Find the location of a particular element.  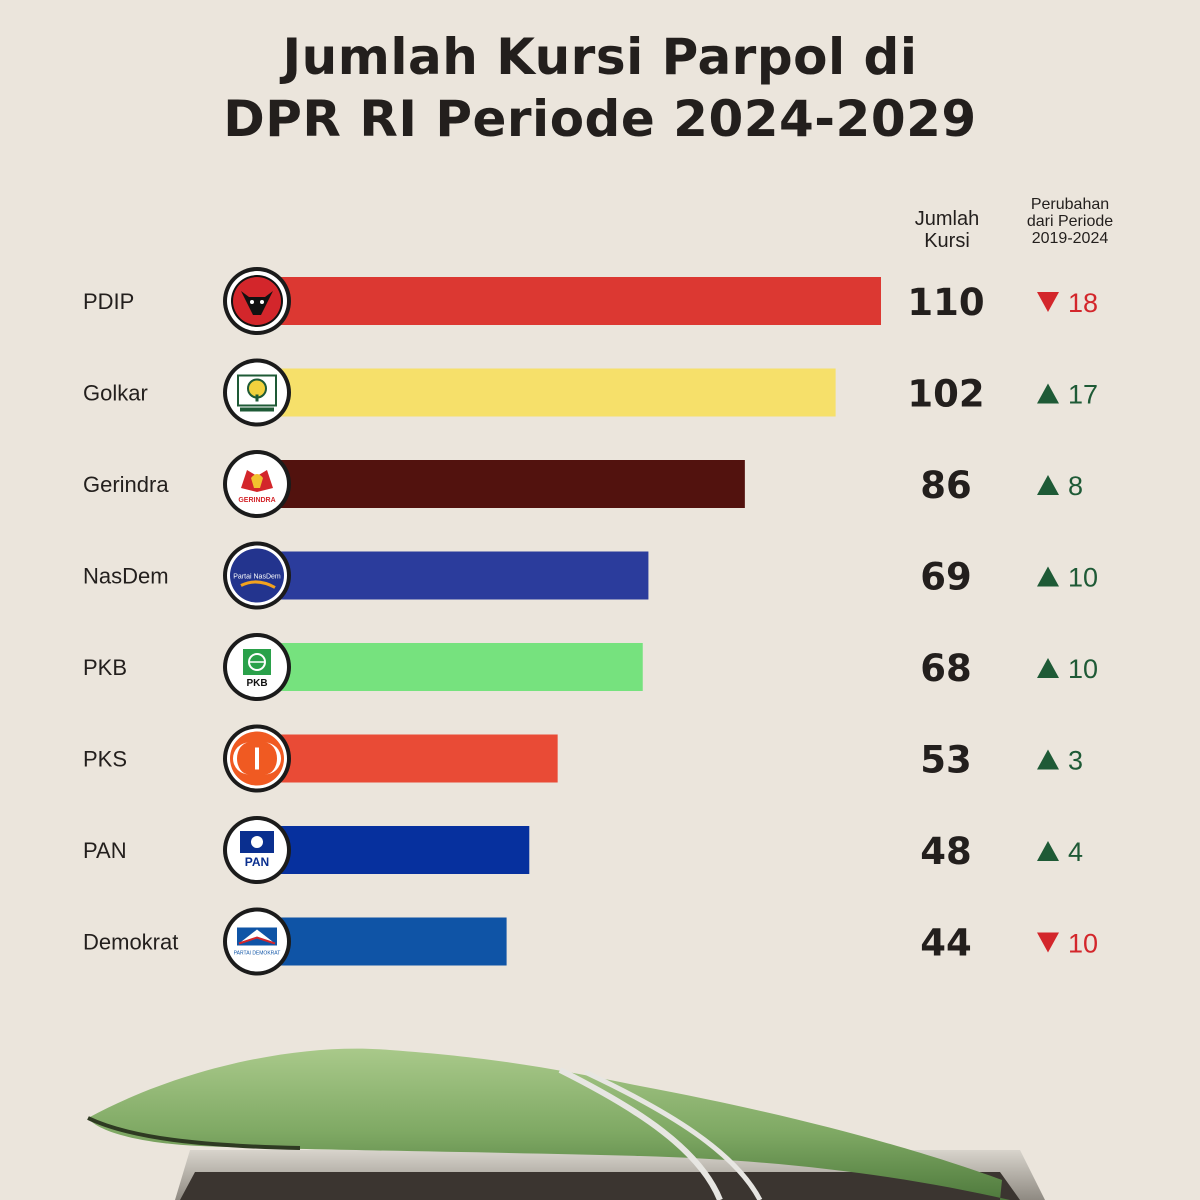

seat-value-pkb: 68 is located at coordinates (946, 668).